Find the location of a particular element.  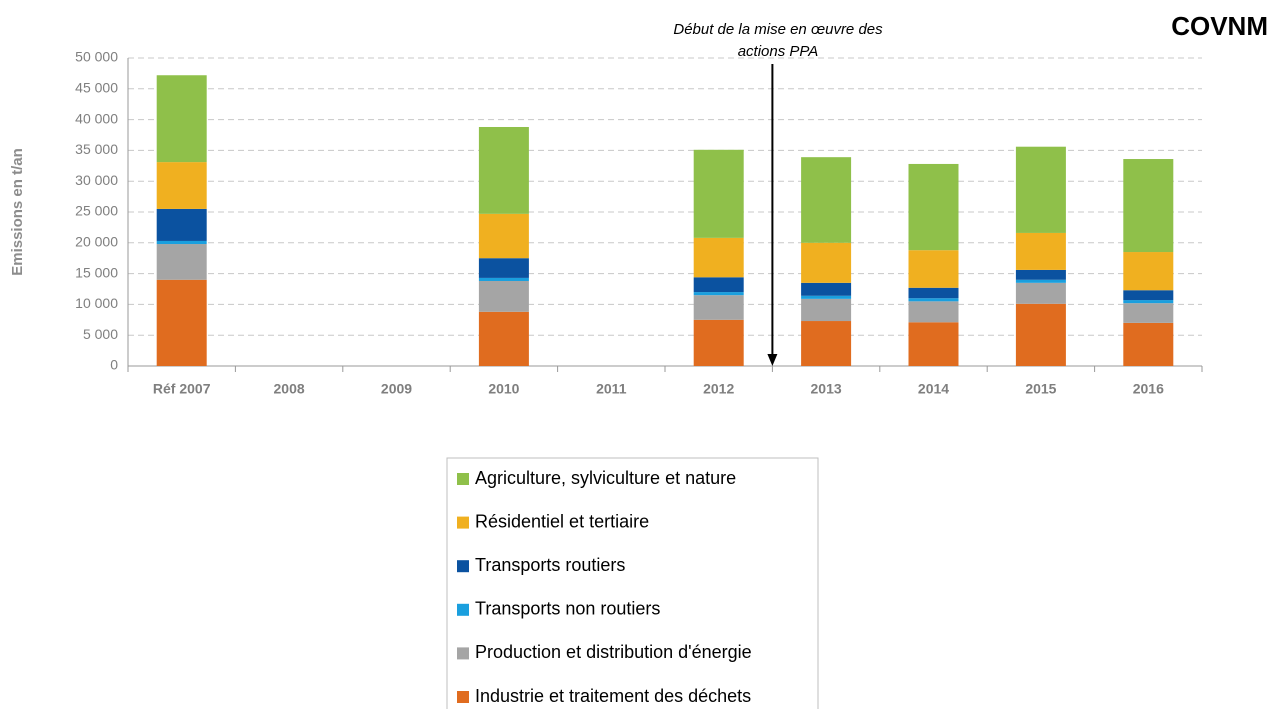

y-tick-label: 15 000 is located at coordinates (96, 272).